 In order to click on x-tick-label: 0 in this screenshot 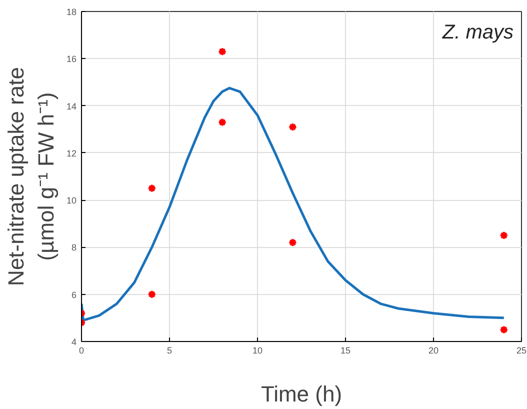, I will do `click(81, 351)`.